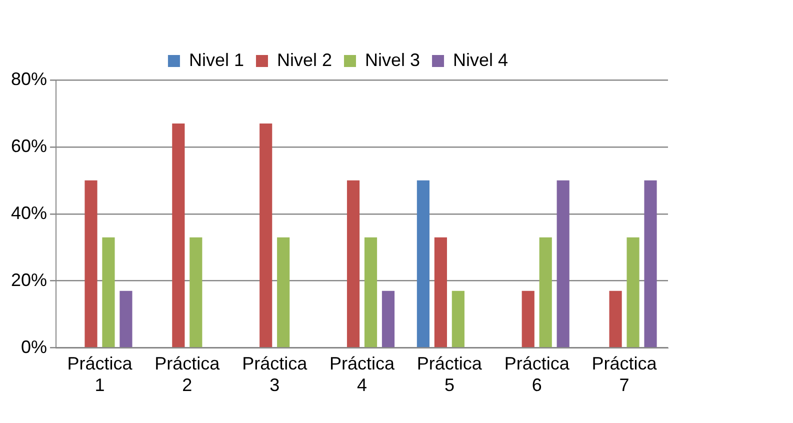 This screenshot has width=793, height=423. What do you see at coordinates (29, 212) in the screenshot?
I see `y-tick-label: 40%` at bounding box center [29, 212].